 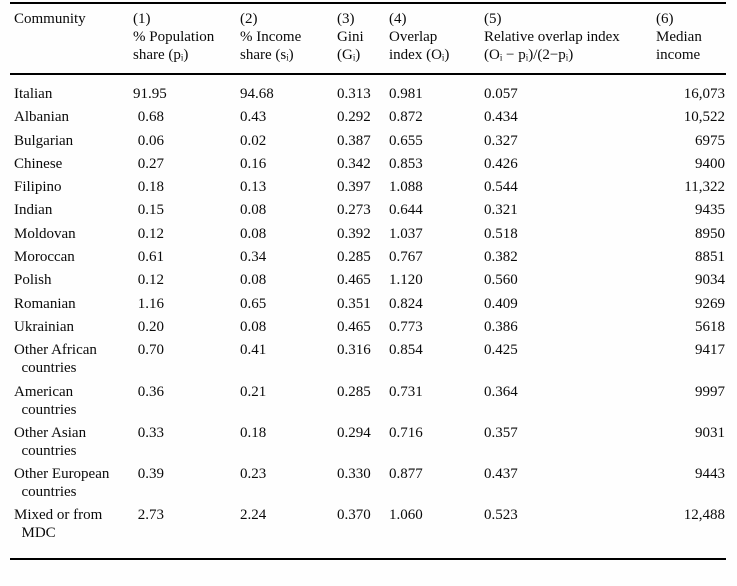 What do you see at coordinates (354, 187) in the screenshot?
I see `gini-cell: 0.397` at bounding box center [354, 187].